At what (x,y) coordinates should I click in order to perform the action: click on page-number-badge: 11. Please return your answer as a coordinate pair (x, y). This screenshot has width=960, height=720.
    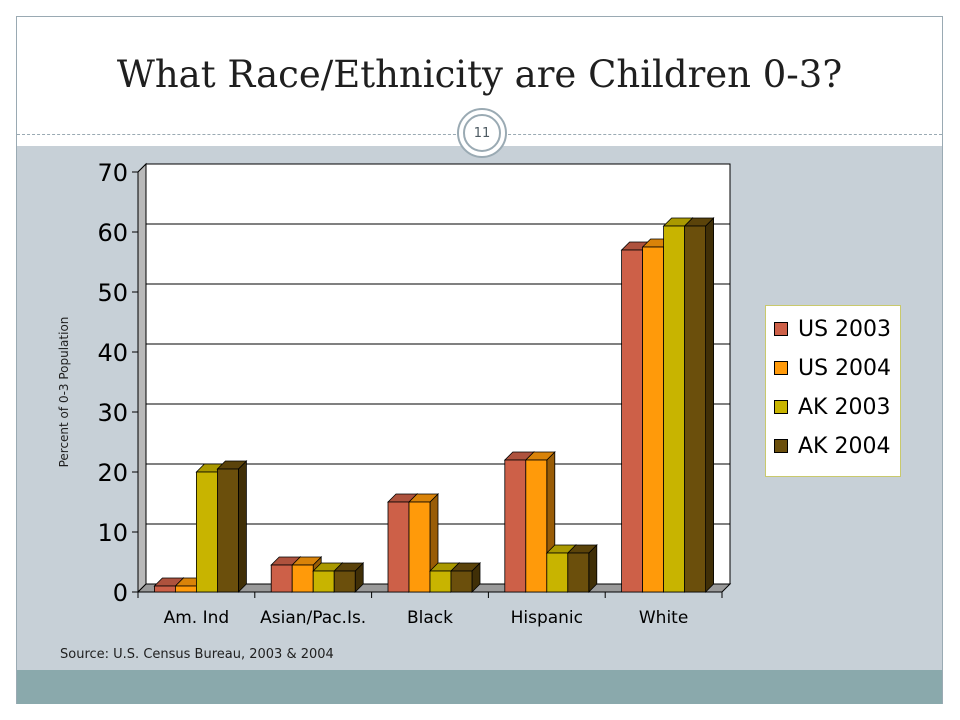
    Looking at the image, I should click on (482, 133).